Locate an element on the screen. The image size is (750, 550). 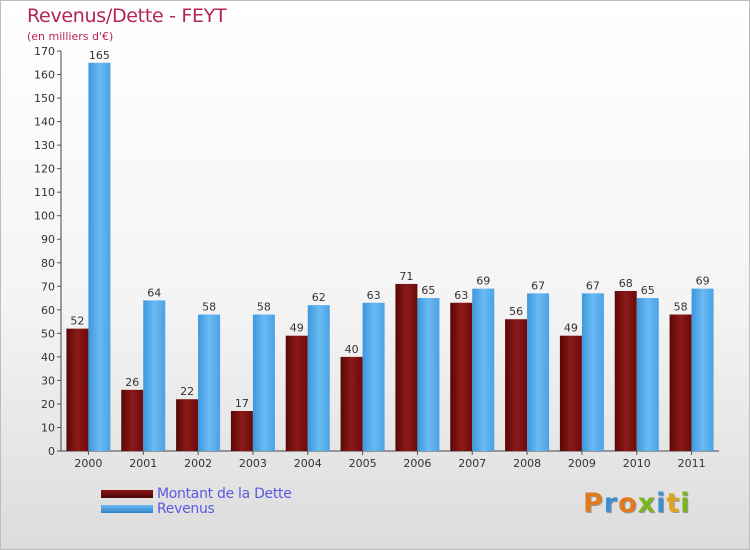
proxiti-logo: Proxiti is located at coordinates (637, 503).